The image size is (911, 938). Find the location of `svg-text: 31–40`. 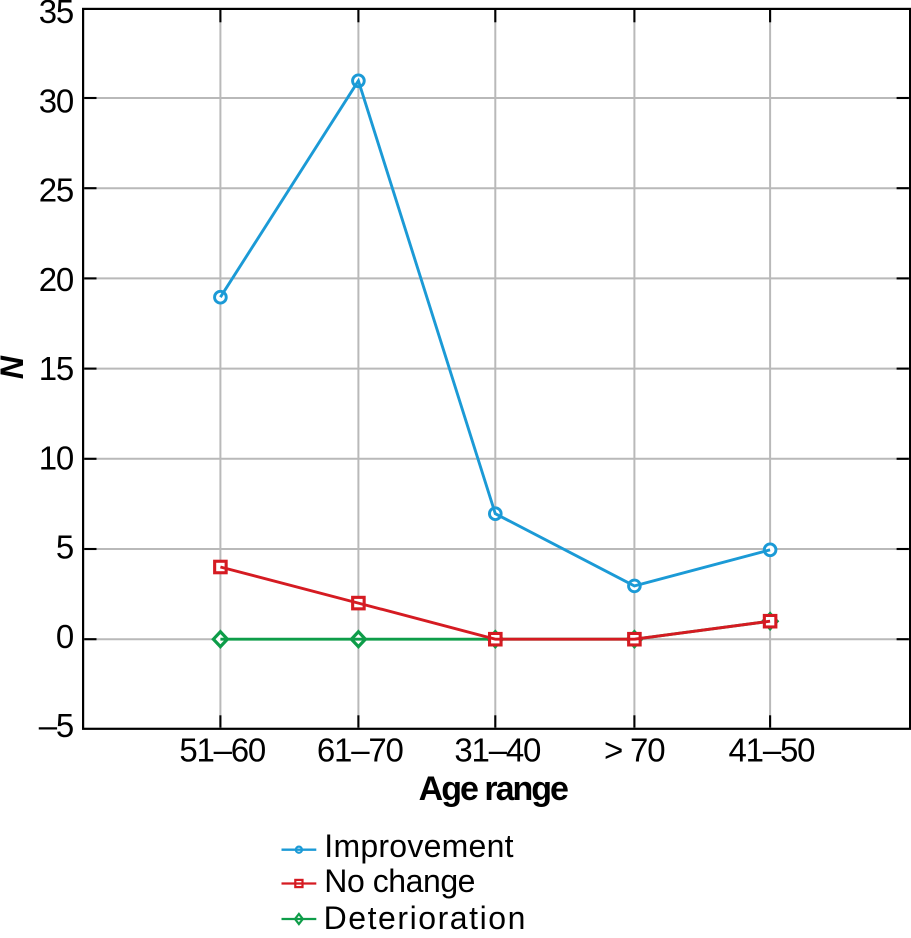

svg-text: 31–40 is located at coordinates (497, 750).